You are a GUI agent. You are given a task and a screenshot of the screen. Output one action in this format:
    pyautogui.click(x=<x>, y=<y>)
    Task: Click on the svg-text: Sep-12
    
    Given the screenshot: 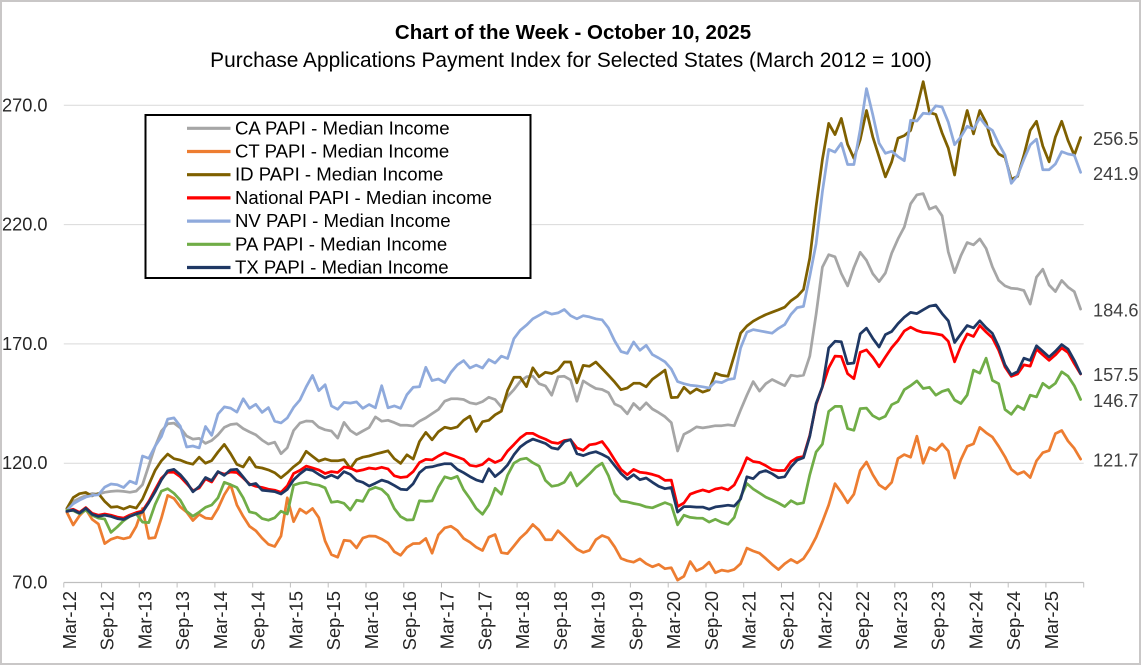 What is the action you would take?
    pyautogui.click(x=107, y=620)
    